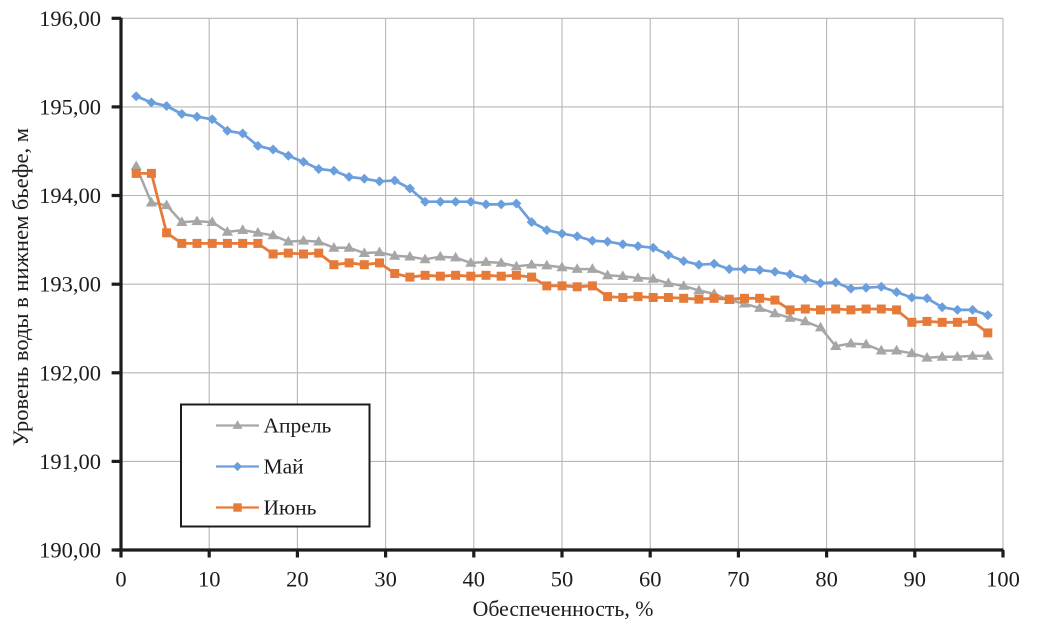  I want to click on svg-text: 20, so click(297, 579).